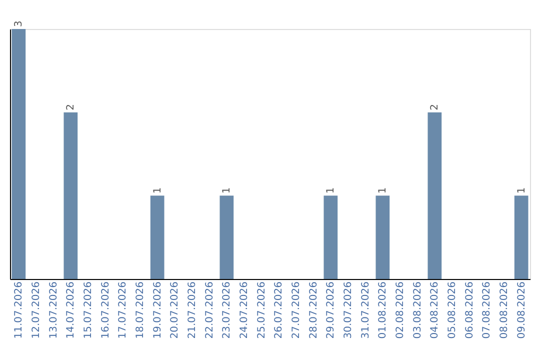 This screenshot has height=340, width=540. Describe the element at coordinates (470, 310) in the screenshot. I see `x-tick-label: 06.08.2026` at that location.